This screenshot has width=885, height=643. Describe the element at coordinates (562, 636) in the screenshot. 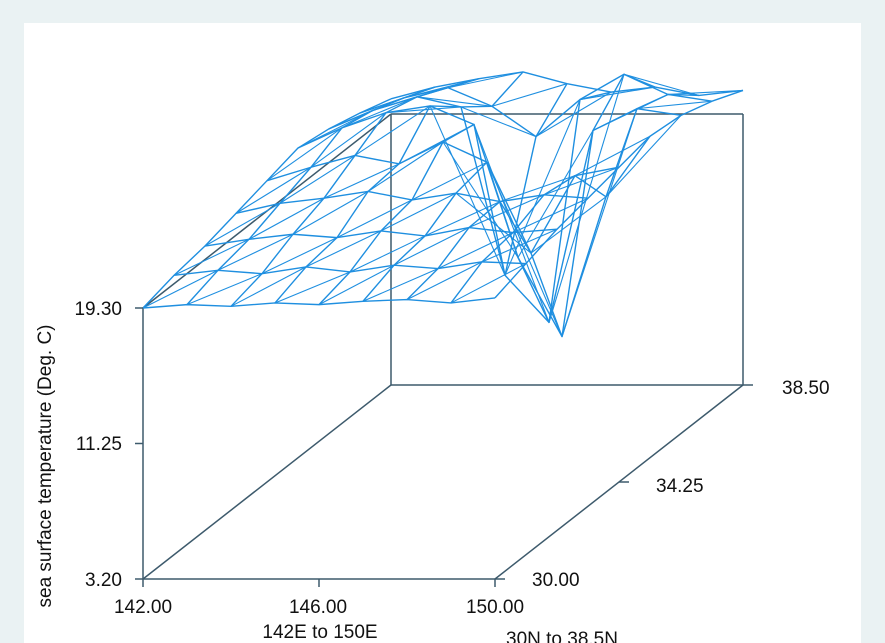

I see `y-axis-label: 30N to 38.5N` at that location.